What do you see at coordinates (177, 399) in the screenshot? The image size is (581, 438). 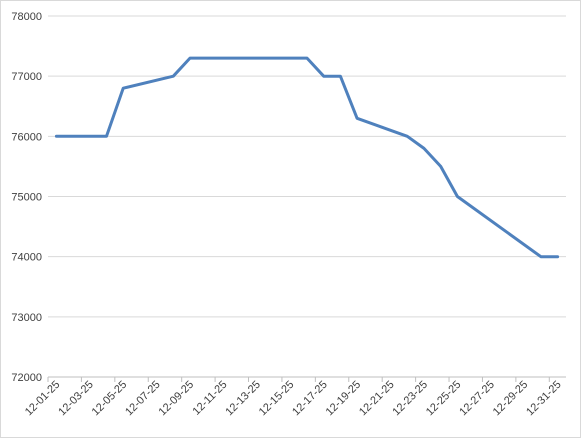 I see `x-tick-label-12-09-25: 12-09-25` at bounding box center [177, 399].